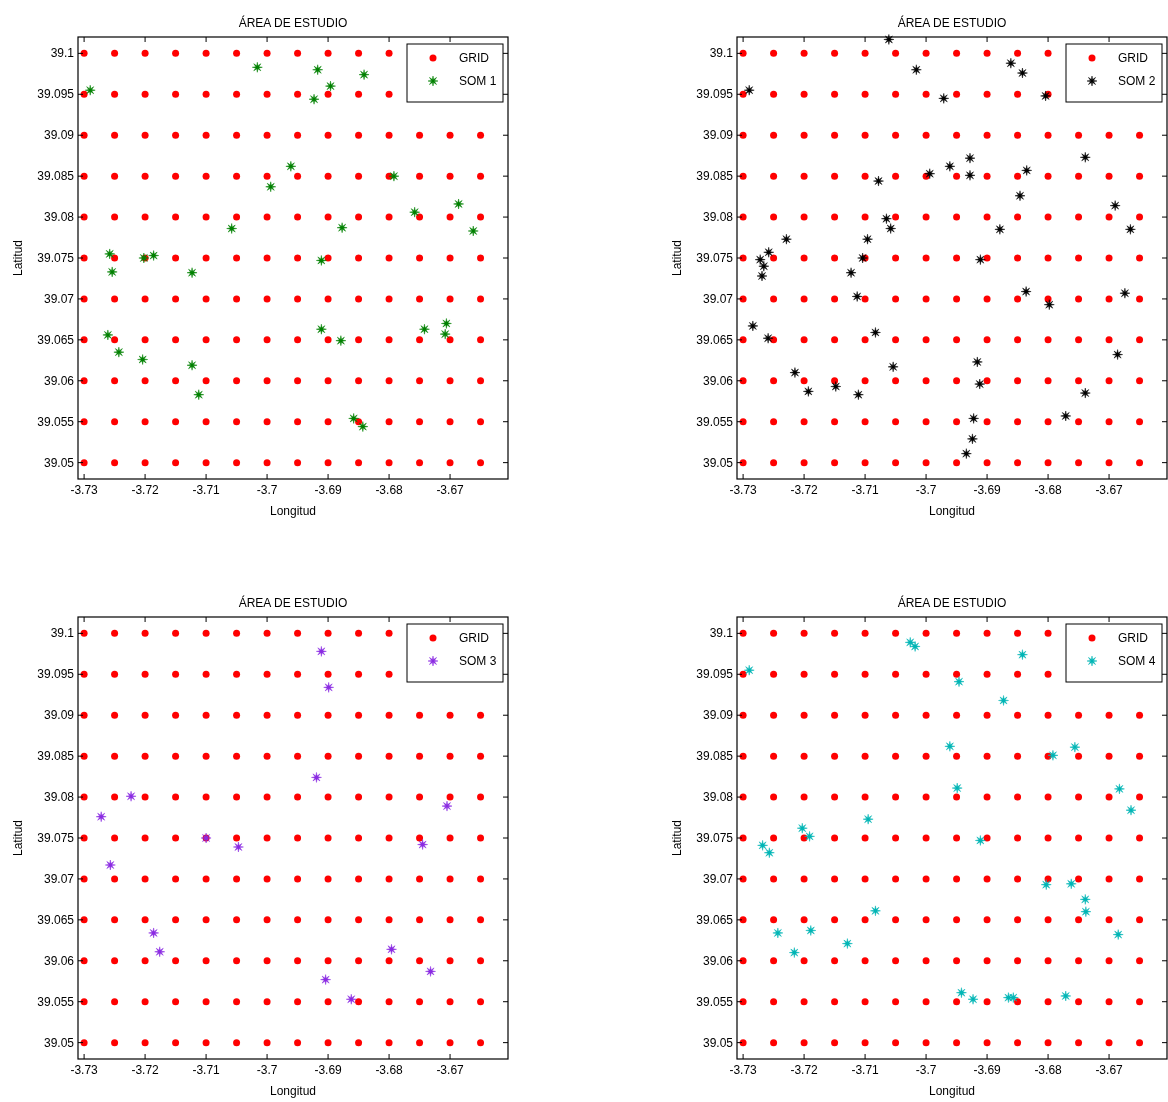 This screenshot has height=1102, width=1168. Describe the element at coordinates (715, 258) in the screenshot. I see `y-tick-label: 39.075` at that location.